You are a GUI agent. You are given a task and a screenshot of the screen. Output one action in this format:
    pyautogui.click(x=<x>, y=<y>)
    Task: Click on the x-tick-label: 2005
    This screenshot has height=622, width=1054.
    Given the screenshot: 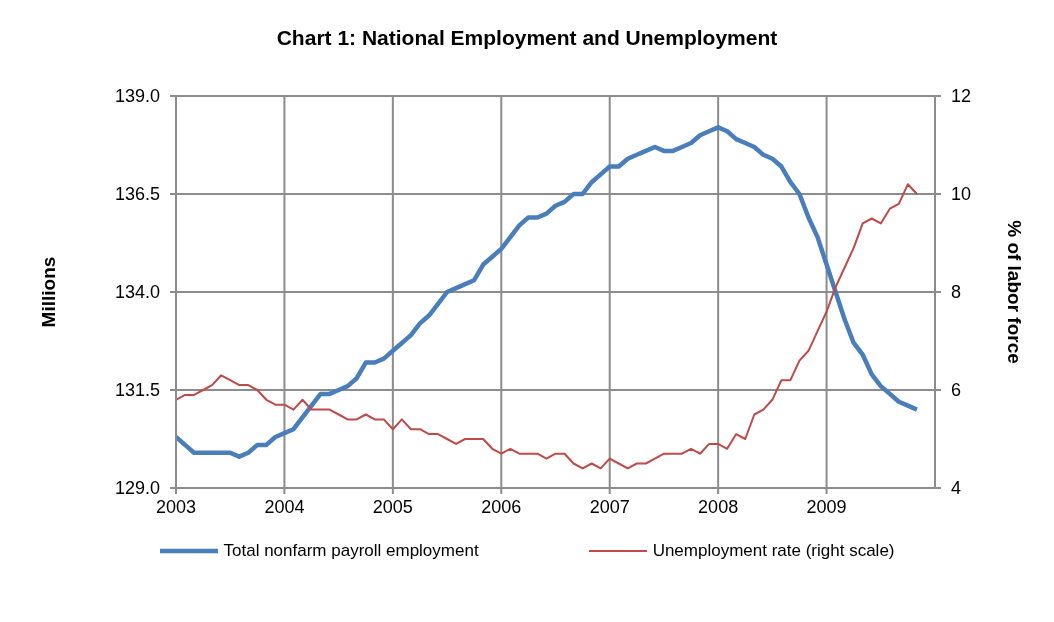 What is the action you would take?
    pyautogui.click(x=392, y=506)
    